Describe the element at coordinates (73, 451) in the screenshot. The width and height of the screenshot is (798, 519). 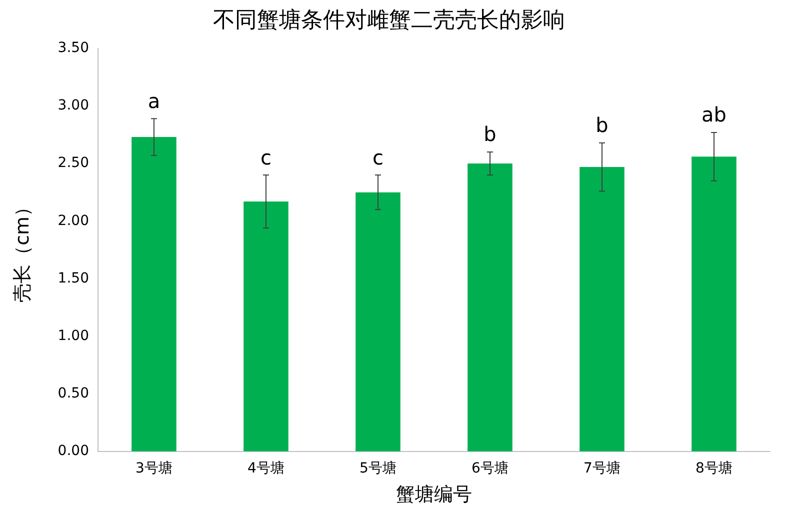
I see `y-tick-label: 0.00` at that location.